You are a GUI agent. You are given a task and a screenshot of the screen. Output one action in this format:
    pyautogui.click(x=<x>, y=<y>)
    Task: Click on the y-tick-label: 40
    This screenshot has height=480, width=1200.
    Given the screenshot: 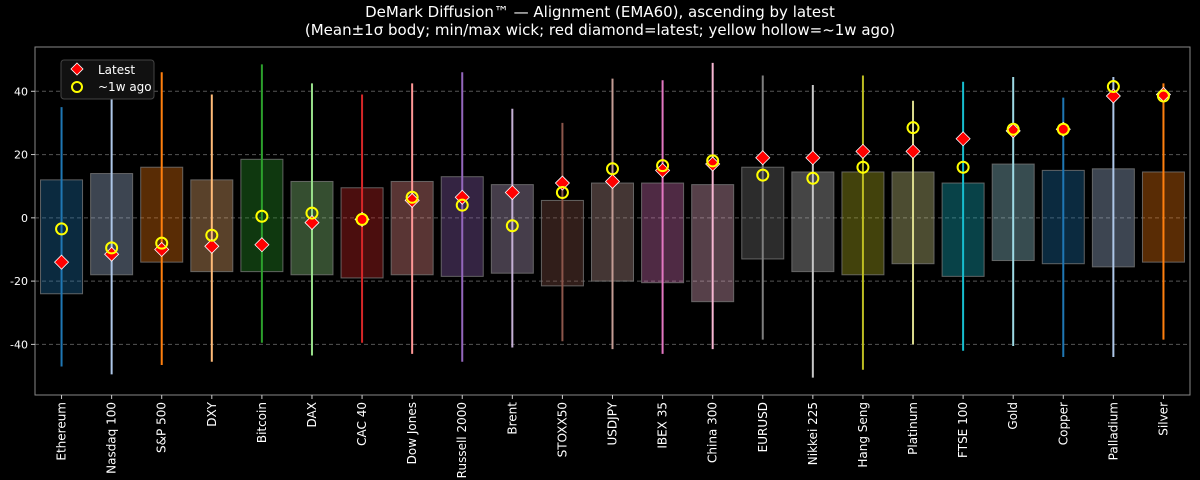 What is the action you would take?
    pyautogui.click(x=21, y=91)
    